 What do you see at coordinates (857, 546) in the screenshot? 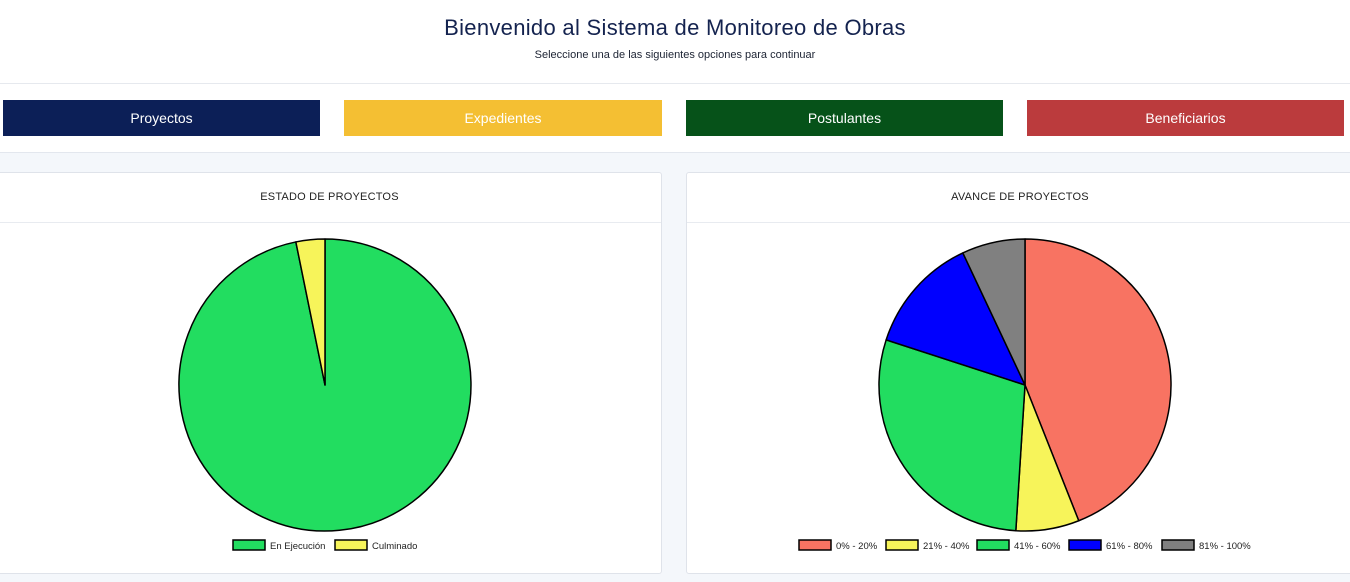
I see `legend-label-0-20: 0% - 20%` at bounding box center [857, 546].